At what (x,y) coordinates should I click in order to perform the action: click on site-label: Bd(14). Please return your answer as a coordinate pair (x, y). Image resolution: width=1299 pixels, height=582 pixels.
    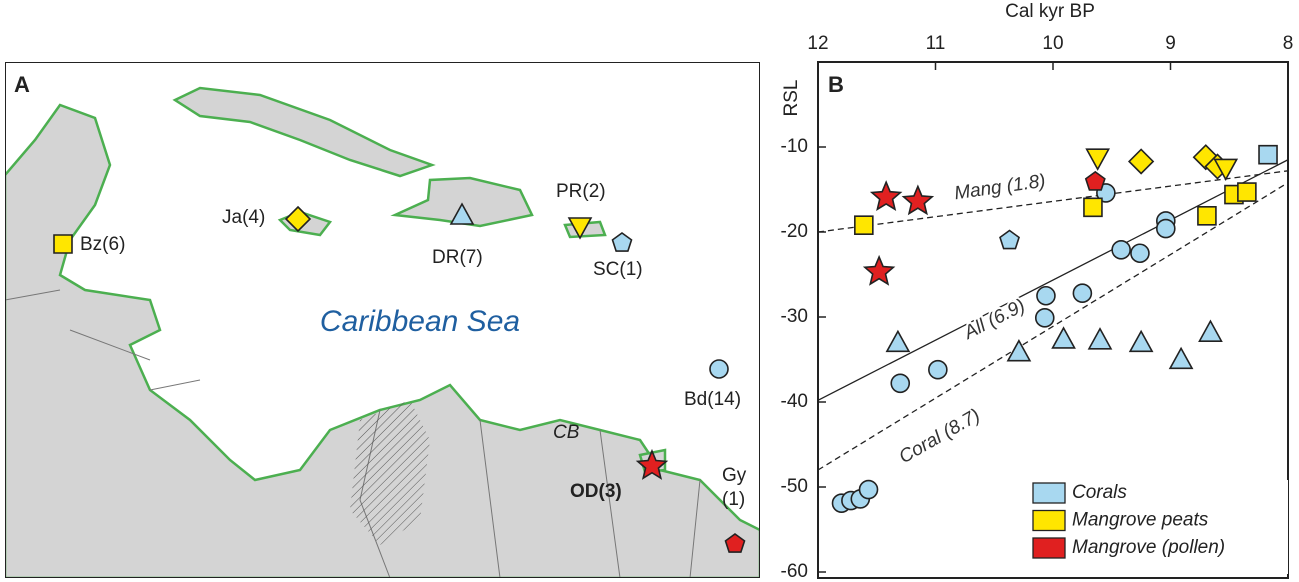
    Looking at the image, I should click on (712, 399).